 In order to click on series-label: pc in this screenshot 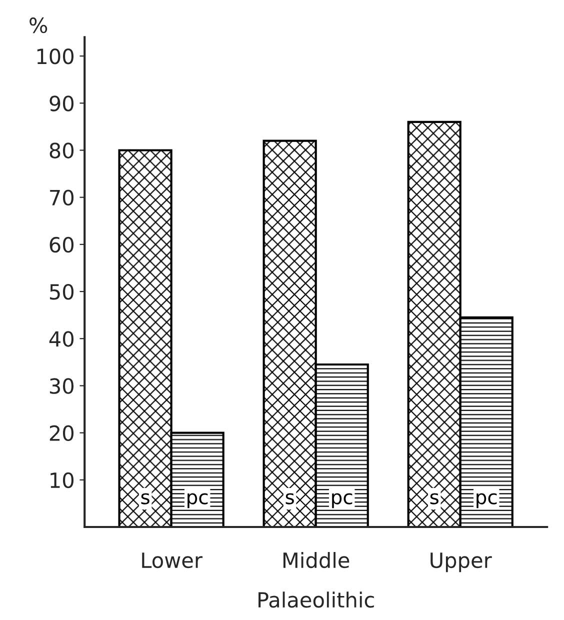, I will do `click(342, 500)`.